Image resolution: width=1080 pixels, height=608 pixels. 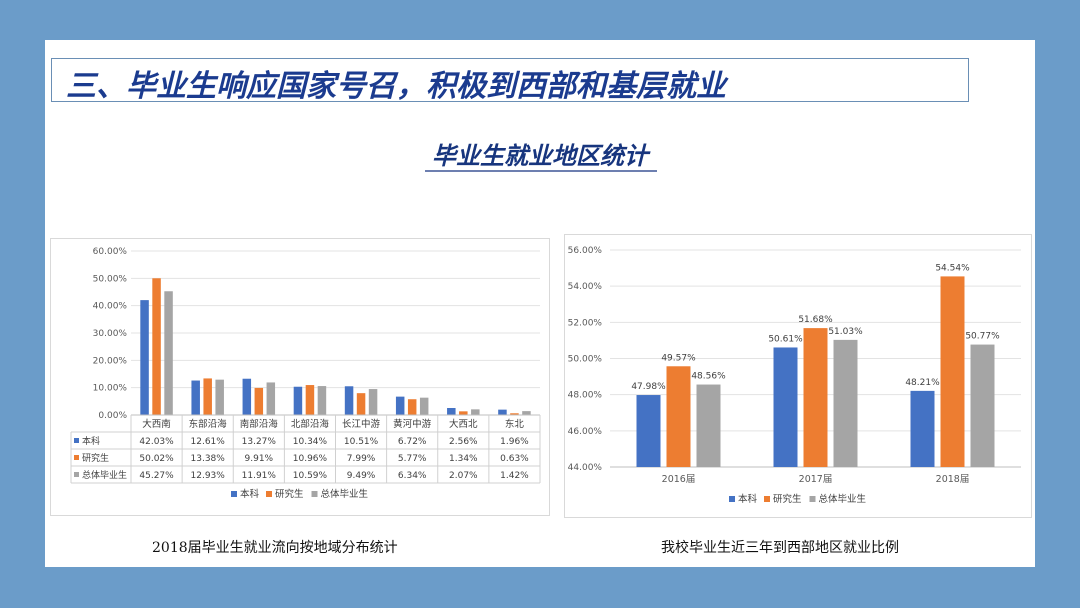 What do you see at coordinates (514, 476) in the screenshot?
I see `data-label: 1.42%` at bounding box center [514, 476].